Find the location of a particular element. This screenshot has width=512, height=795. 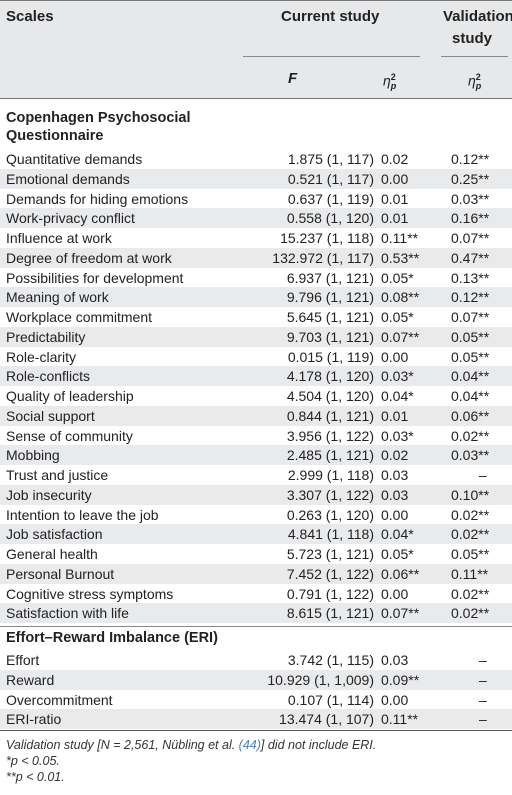

scale-name: Quality of leadership is located at coordinates (70, 396).